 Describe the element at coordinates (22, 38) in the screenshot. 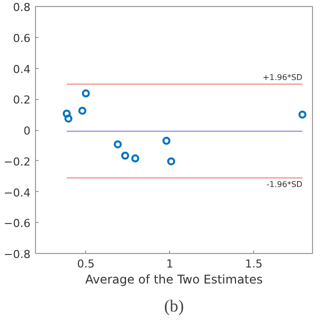

I see `y-tick-label: 0.6` at that location.